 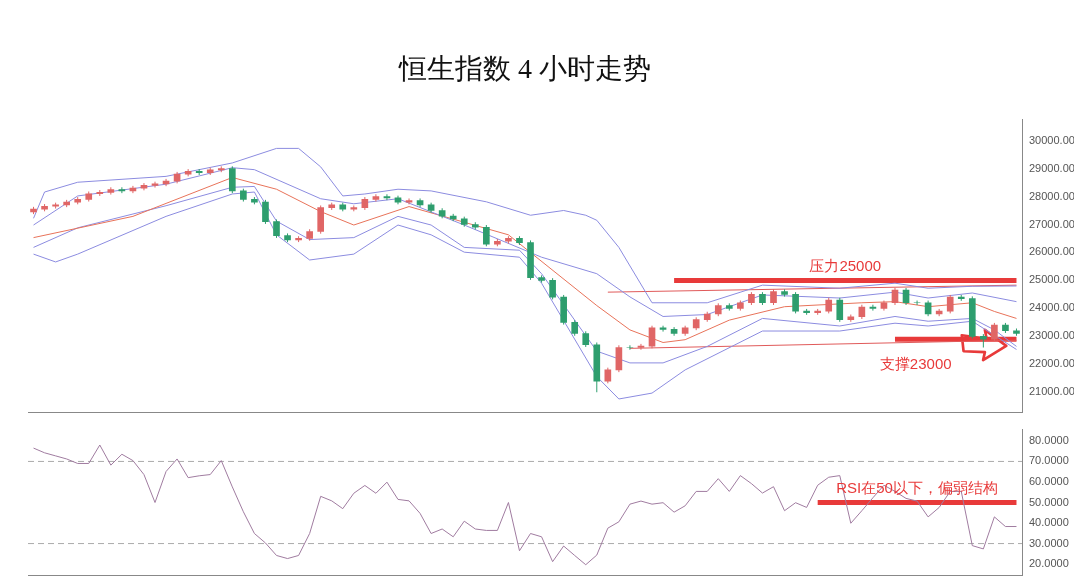 What do you see at coordinates (1049, 542) in the screenshot?
I see `y-tick-label: 30.0000` at bounding box center [1049, 542].